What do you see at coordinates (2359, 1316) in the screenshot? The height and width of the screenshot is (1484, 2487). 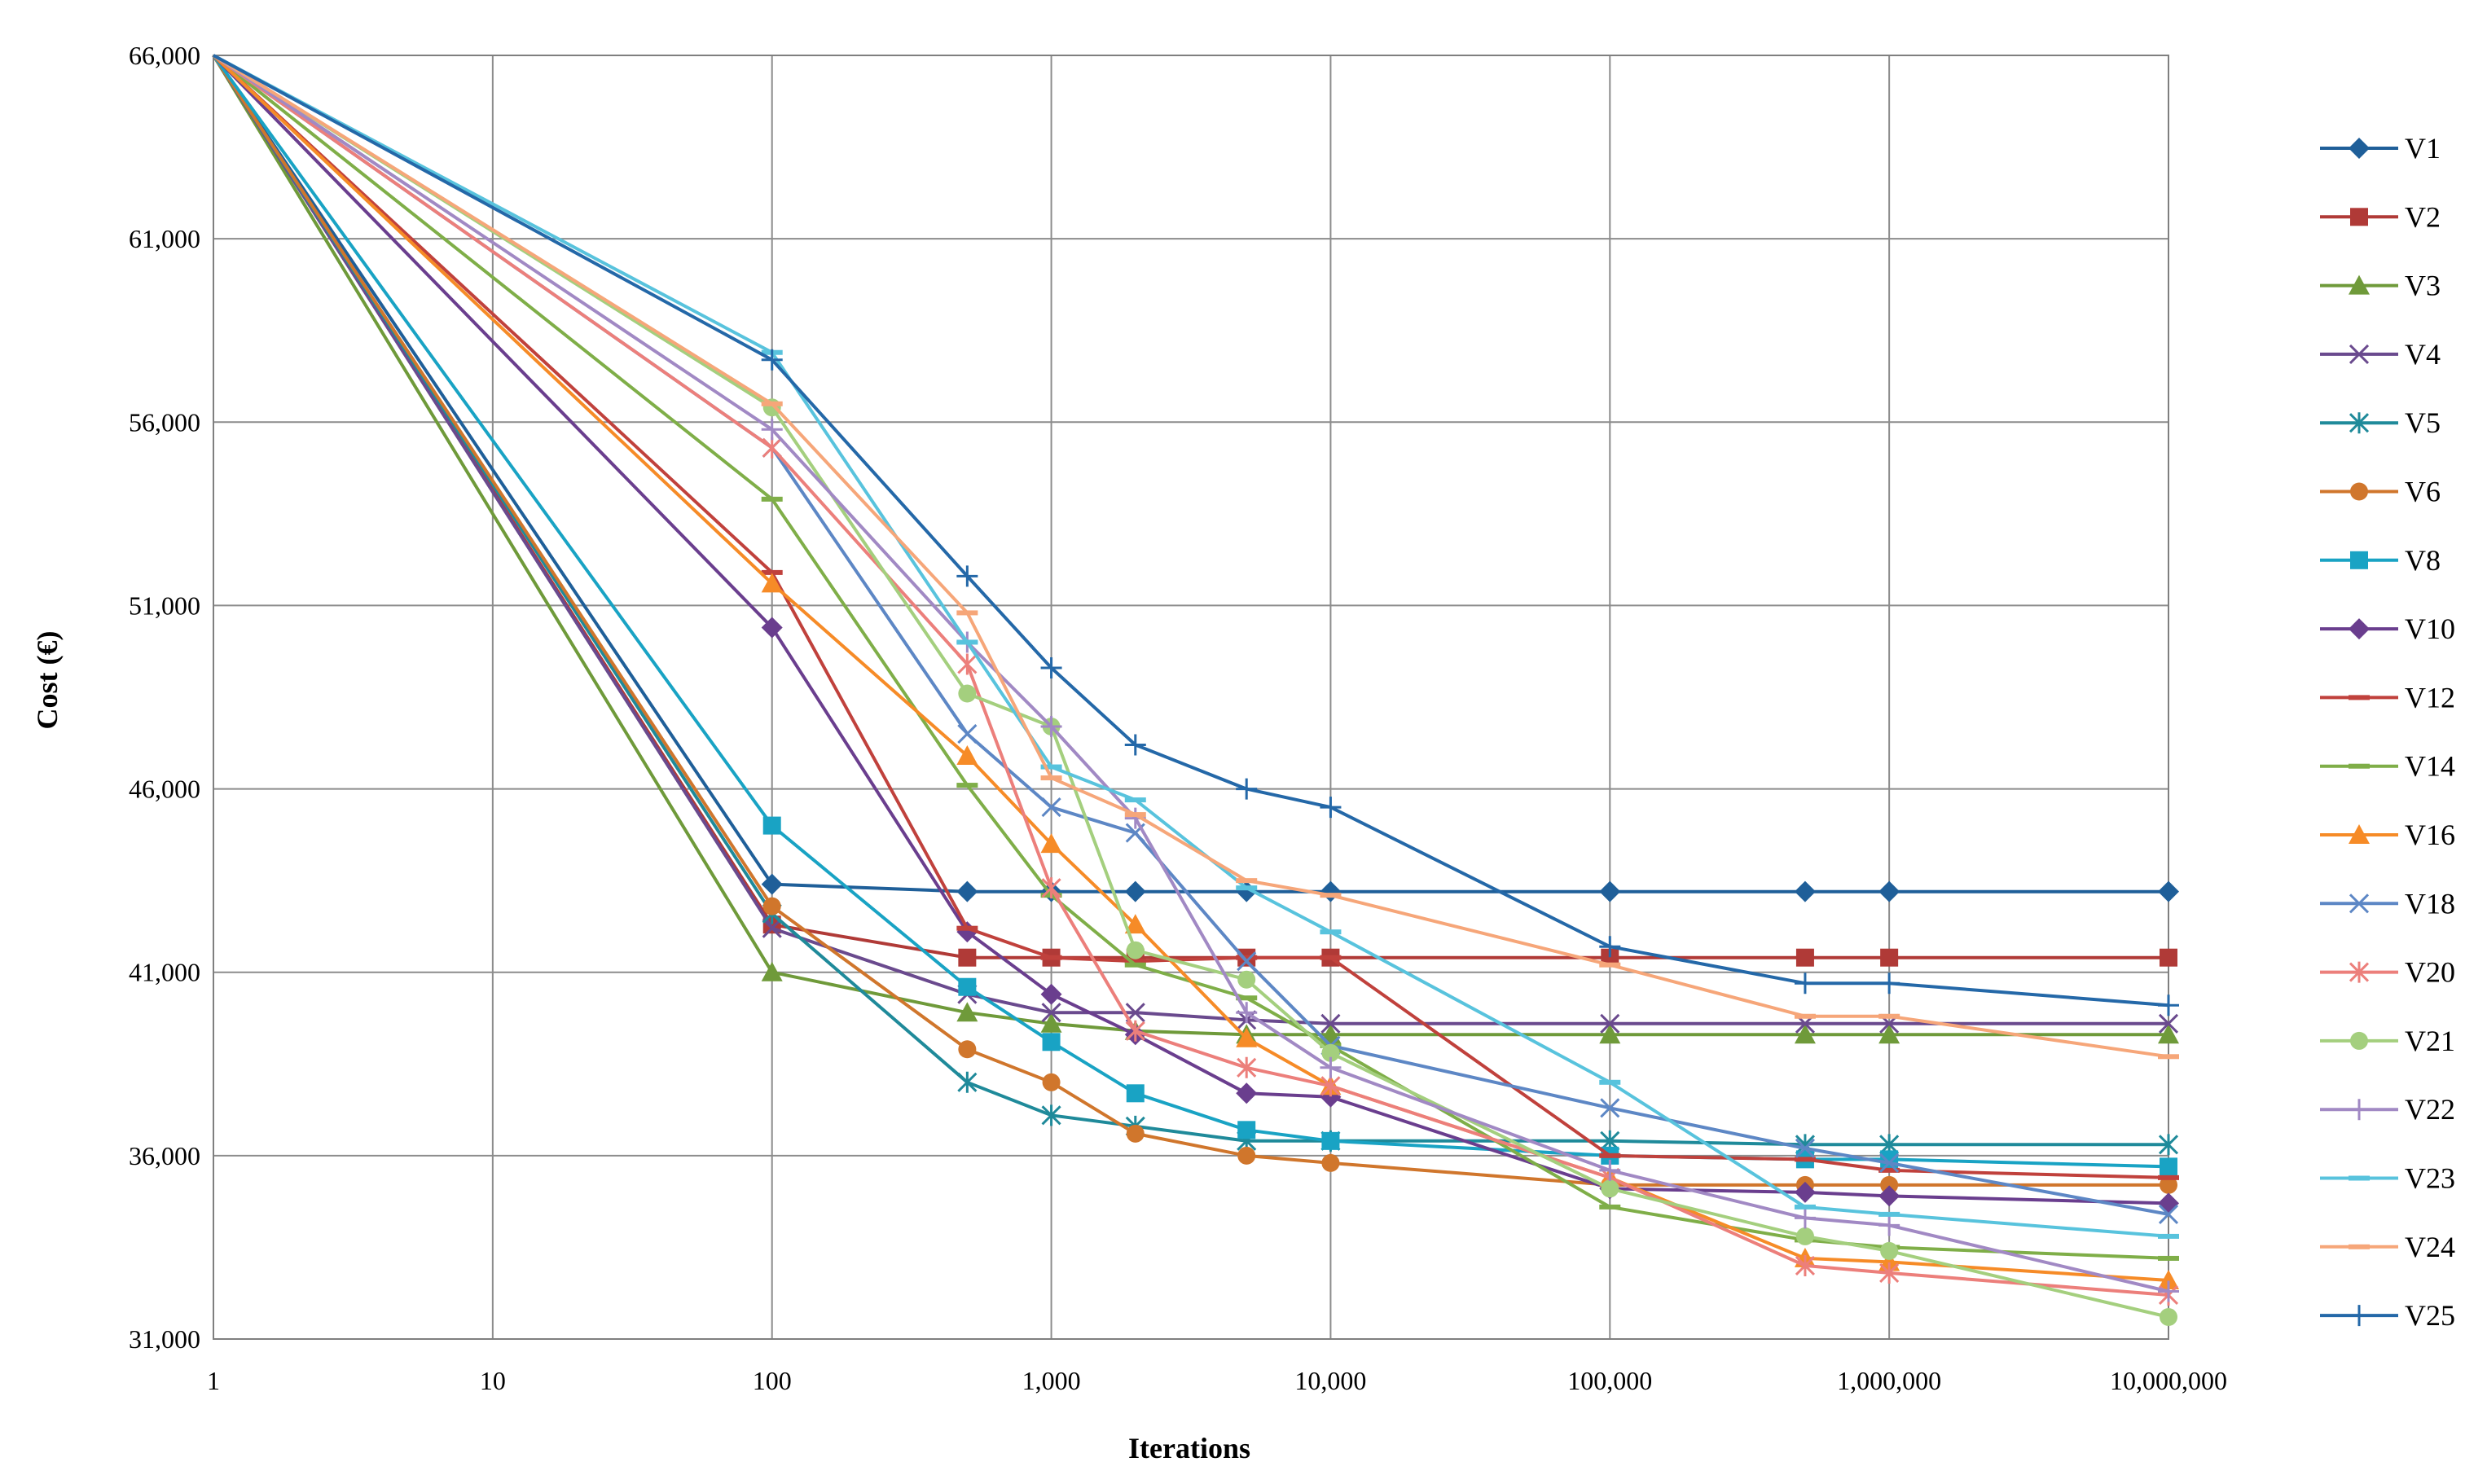 I see `legend-marker-v25` at bounding box center [2359, 1316].